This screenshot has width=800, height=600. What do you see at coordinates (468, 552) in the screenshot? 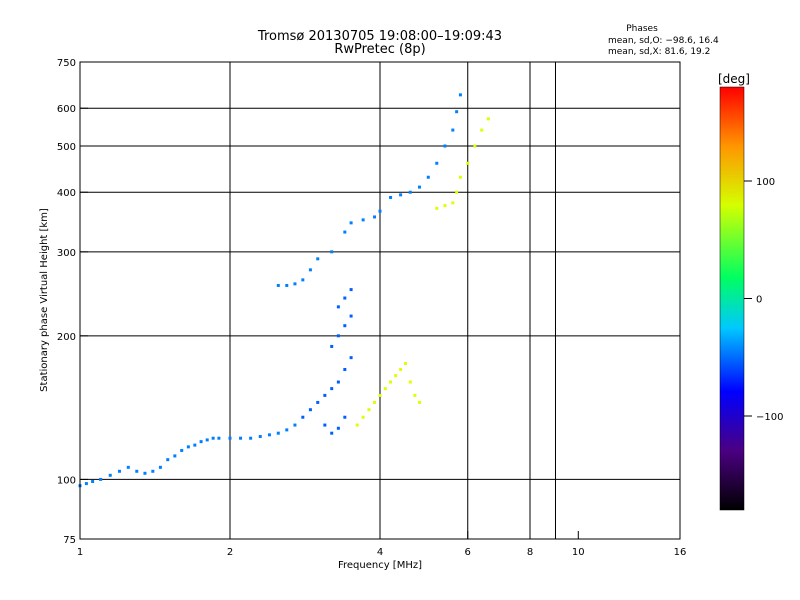
I see `x-tick-label: 6` at bounding box center [468, 552].